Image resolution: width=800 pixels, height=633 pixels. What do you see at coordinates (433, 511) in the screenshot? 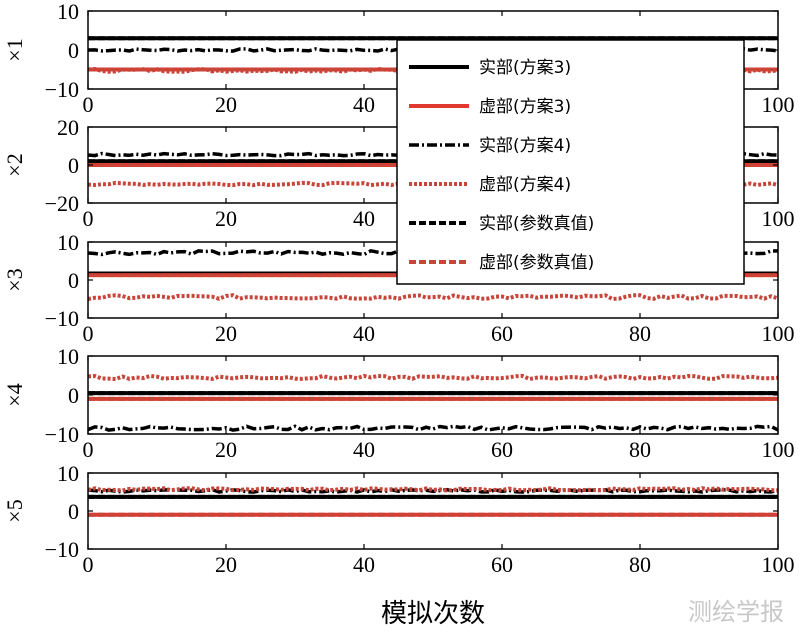
I see `plot-frame` at bounding box center [433, 511].